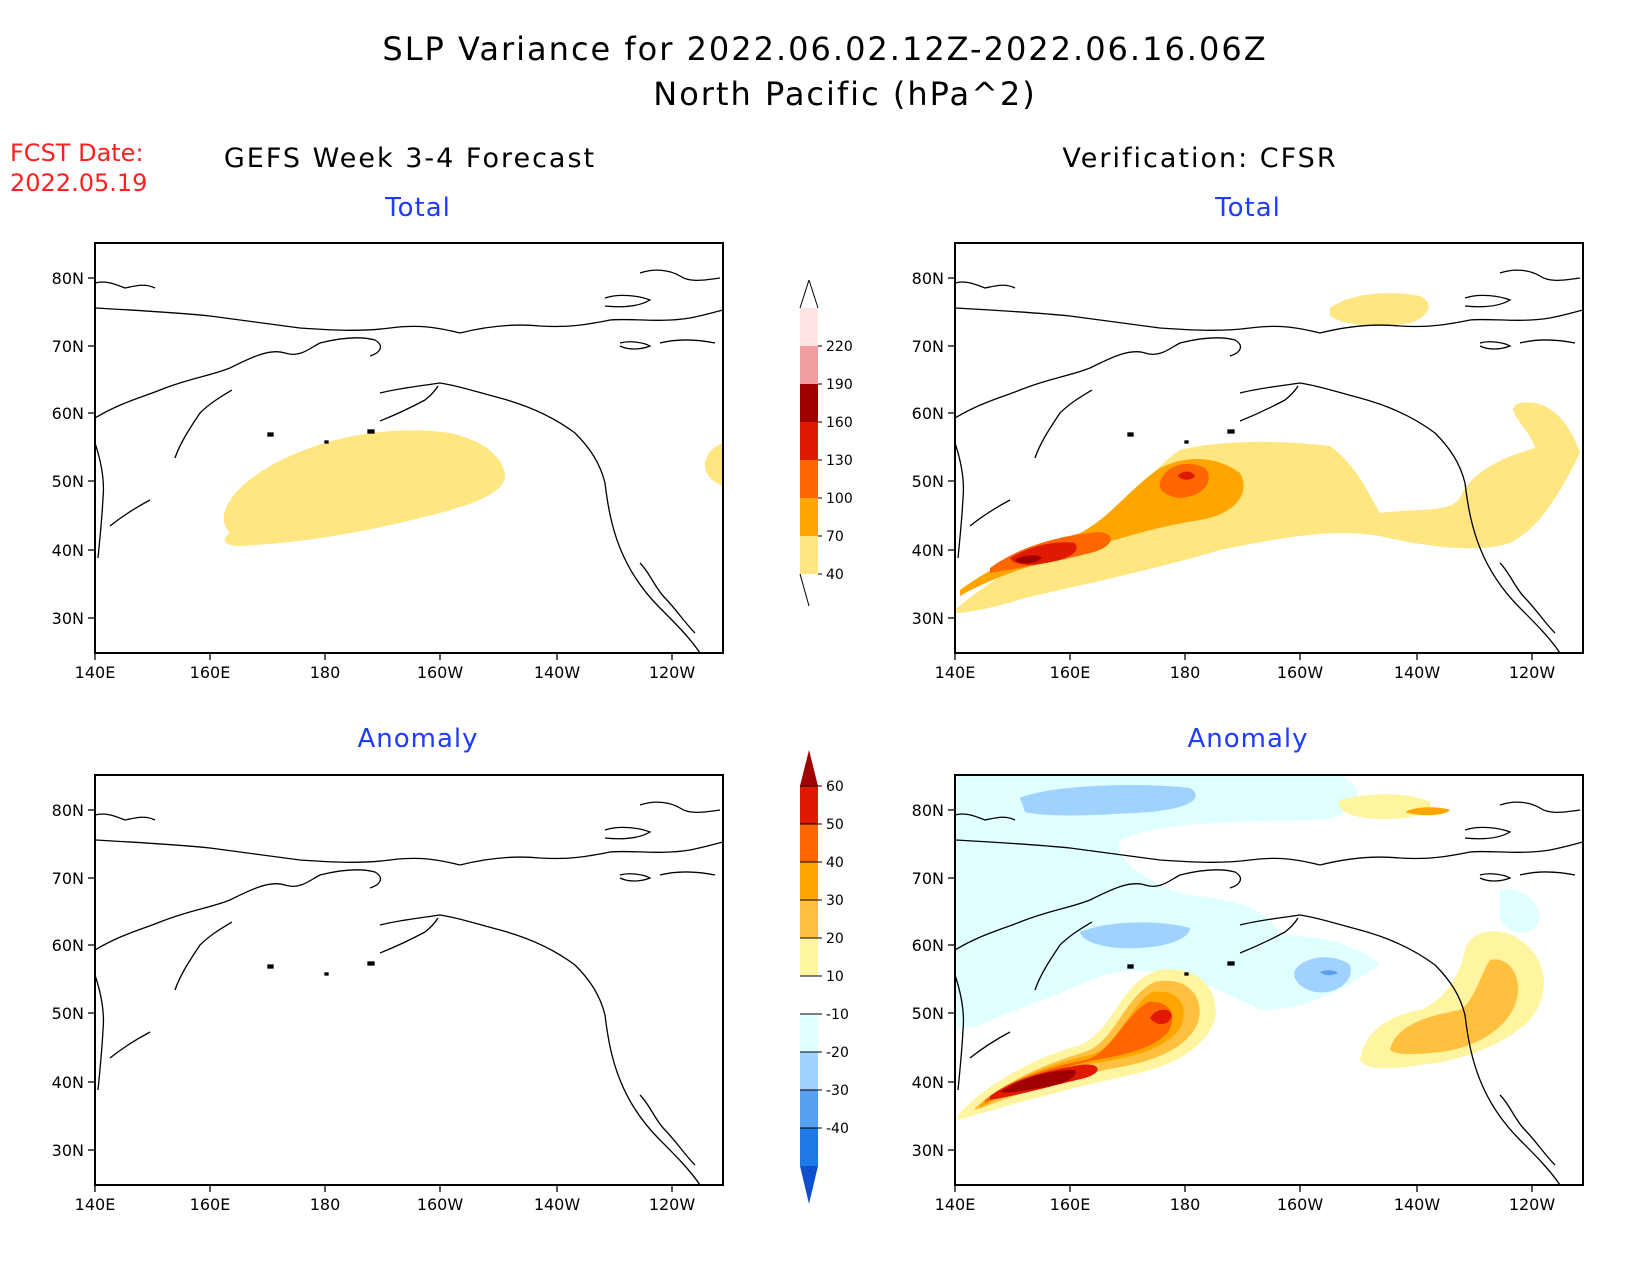 This screenshot has height=1275, width=1650. I want to click on colorbar-level-label: 160, so click(839, 423).